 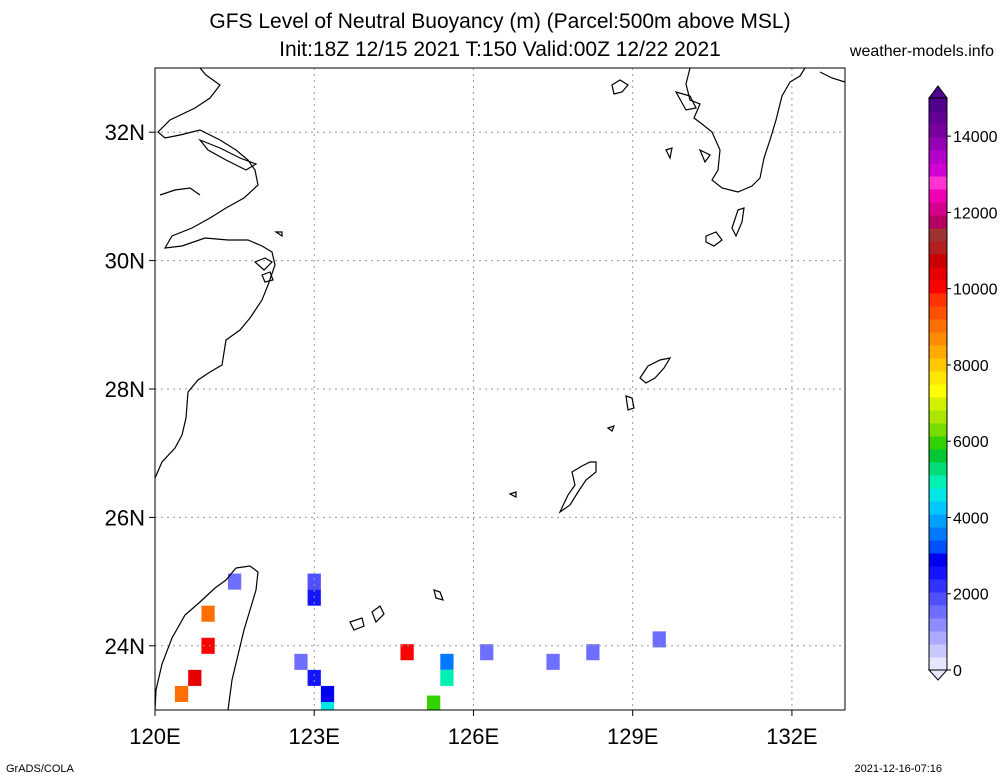 I want to click on lon-tick-label: 126E, so click(x=473, y=736).